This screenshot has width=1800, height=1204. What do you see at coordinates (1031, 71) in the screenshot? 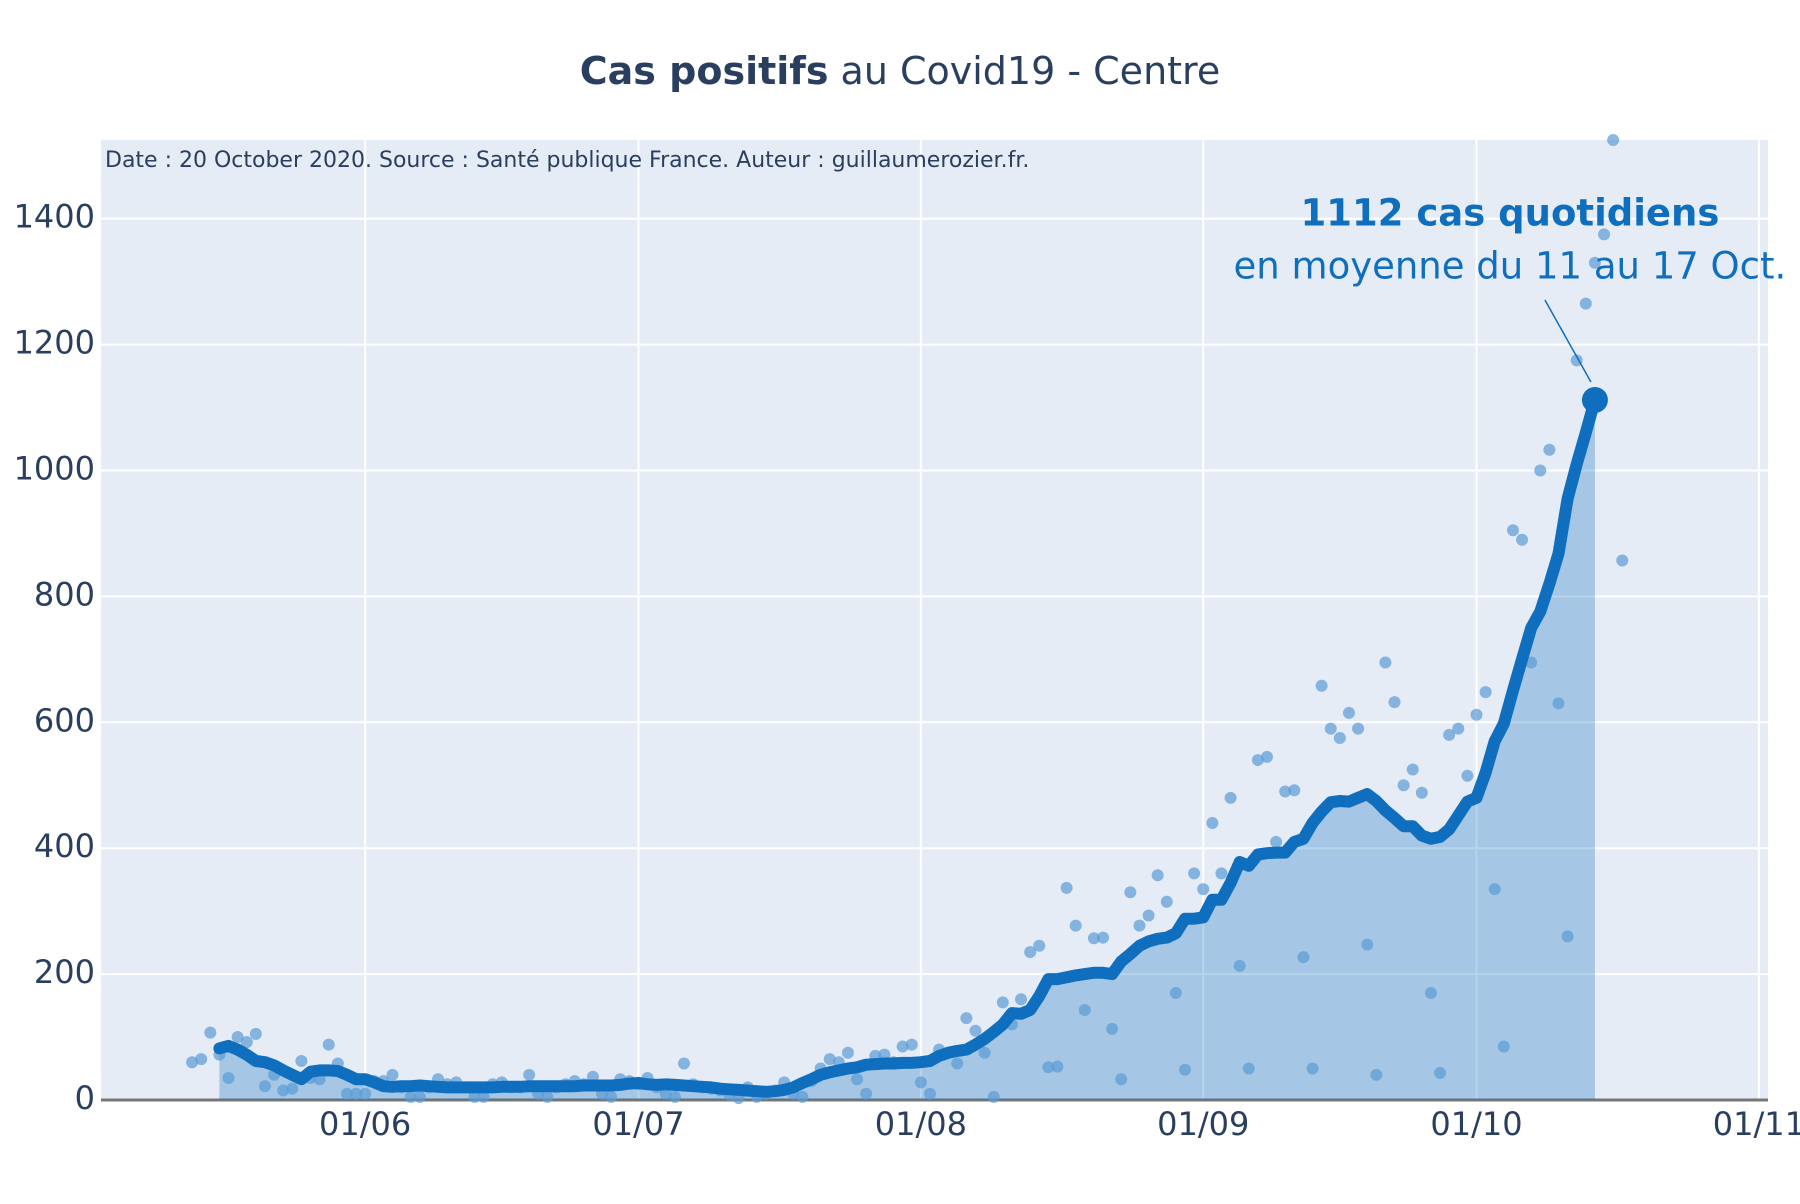
I see `title-rest: au Covid19 - Centre` at bounding box center [1031, 71].